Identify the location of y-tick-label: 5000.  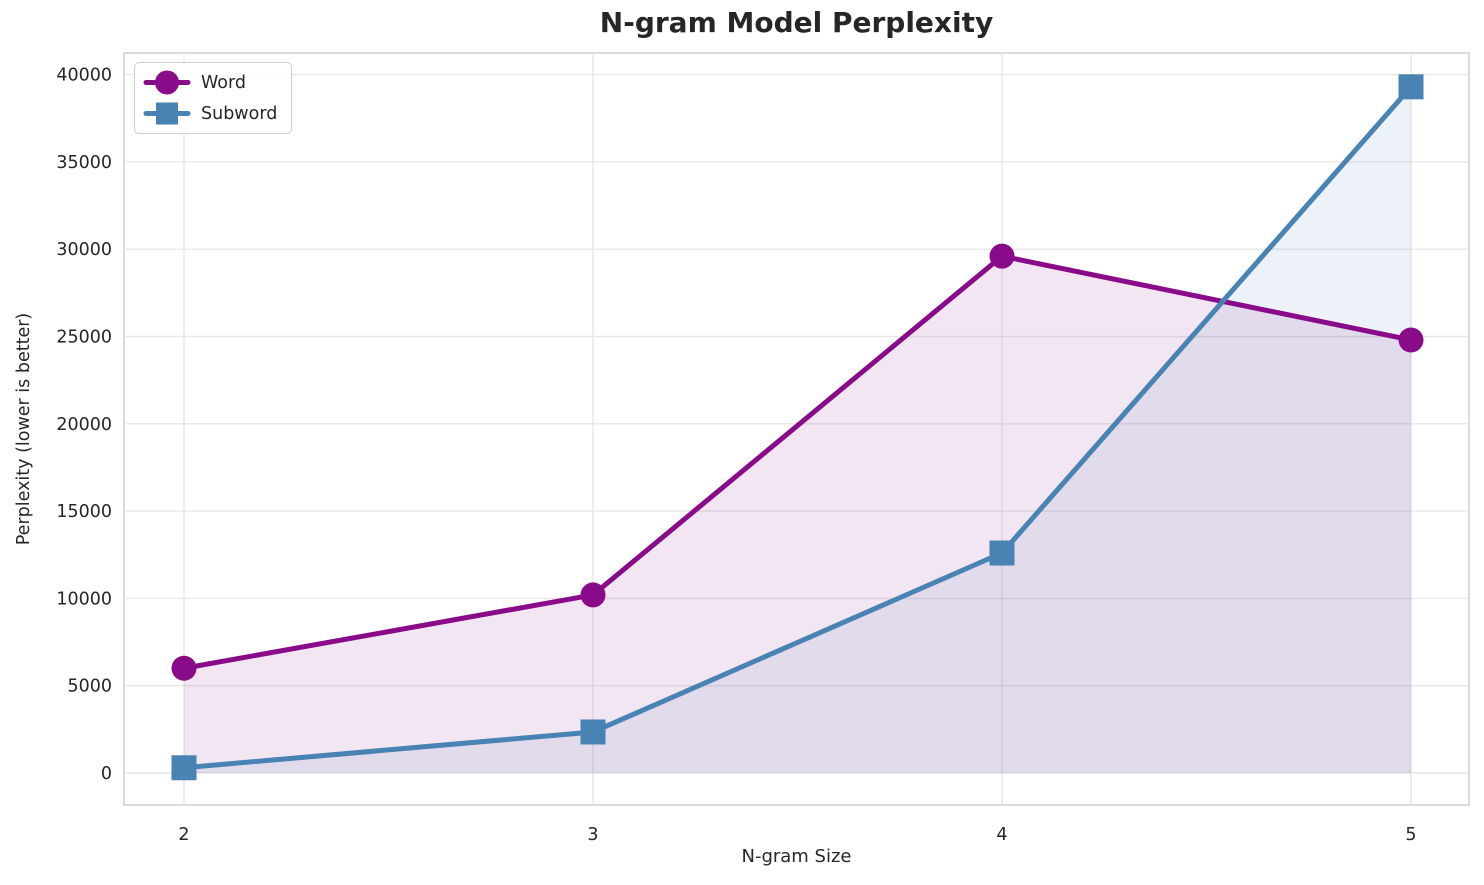
(89, 687).